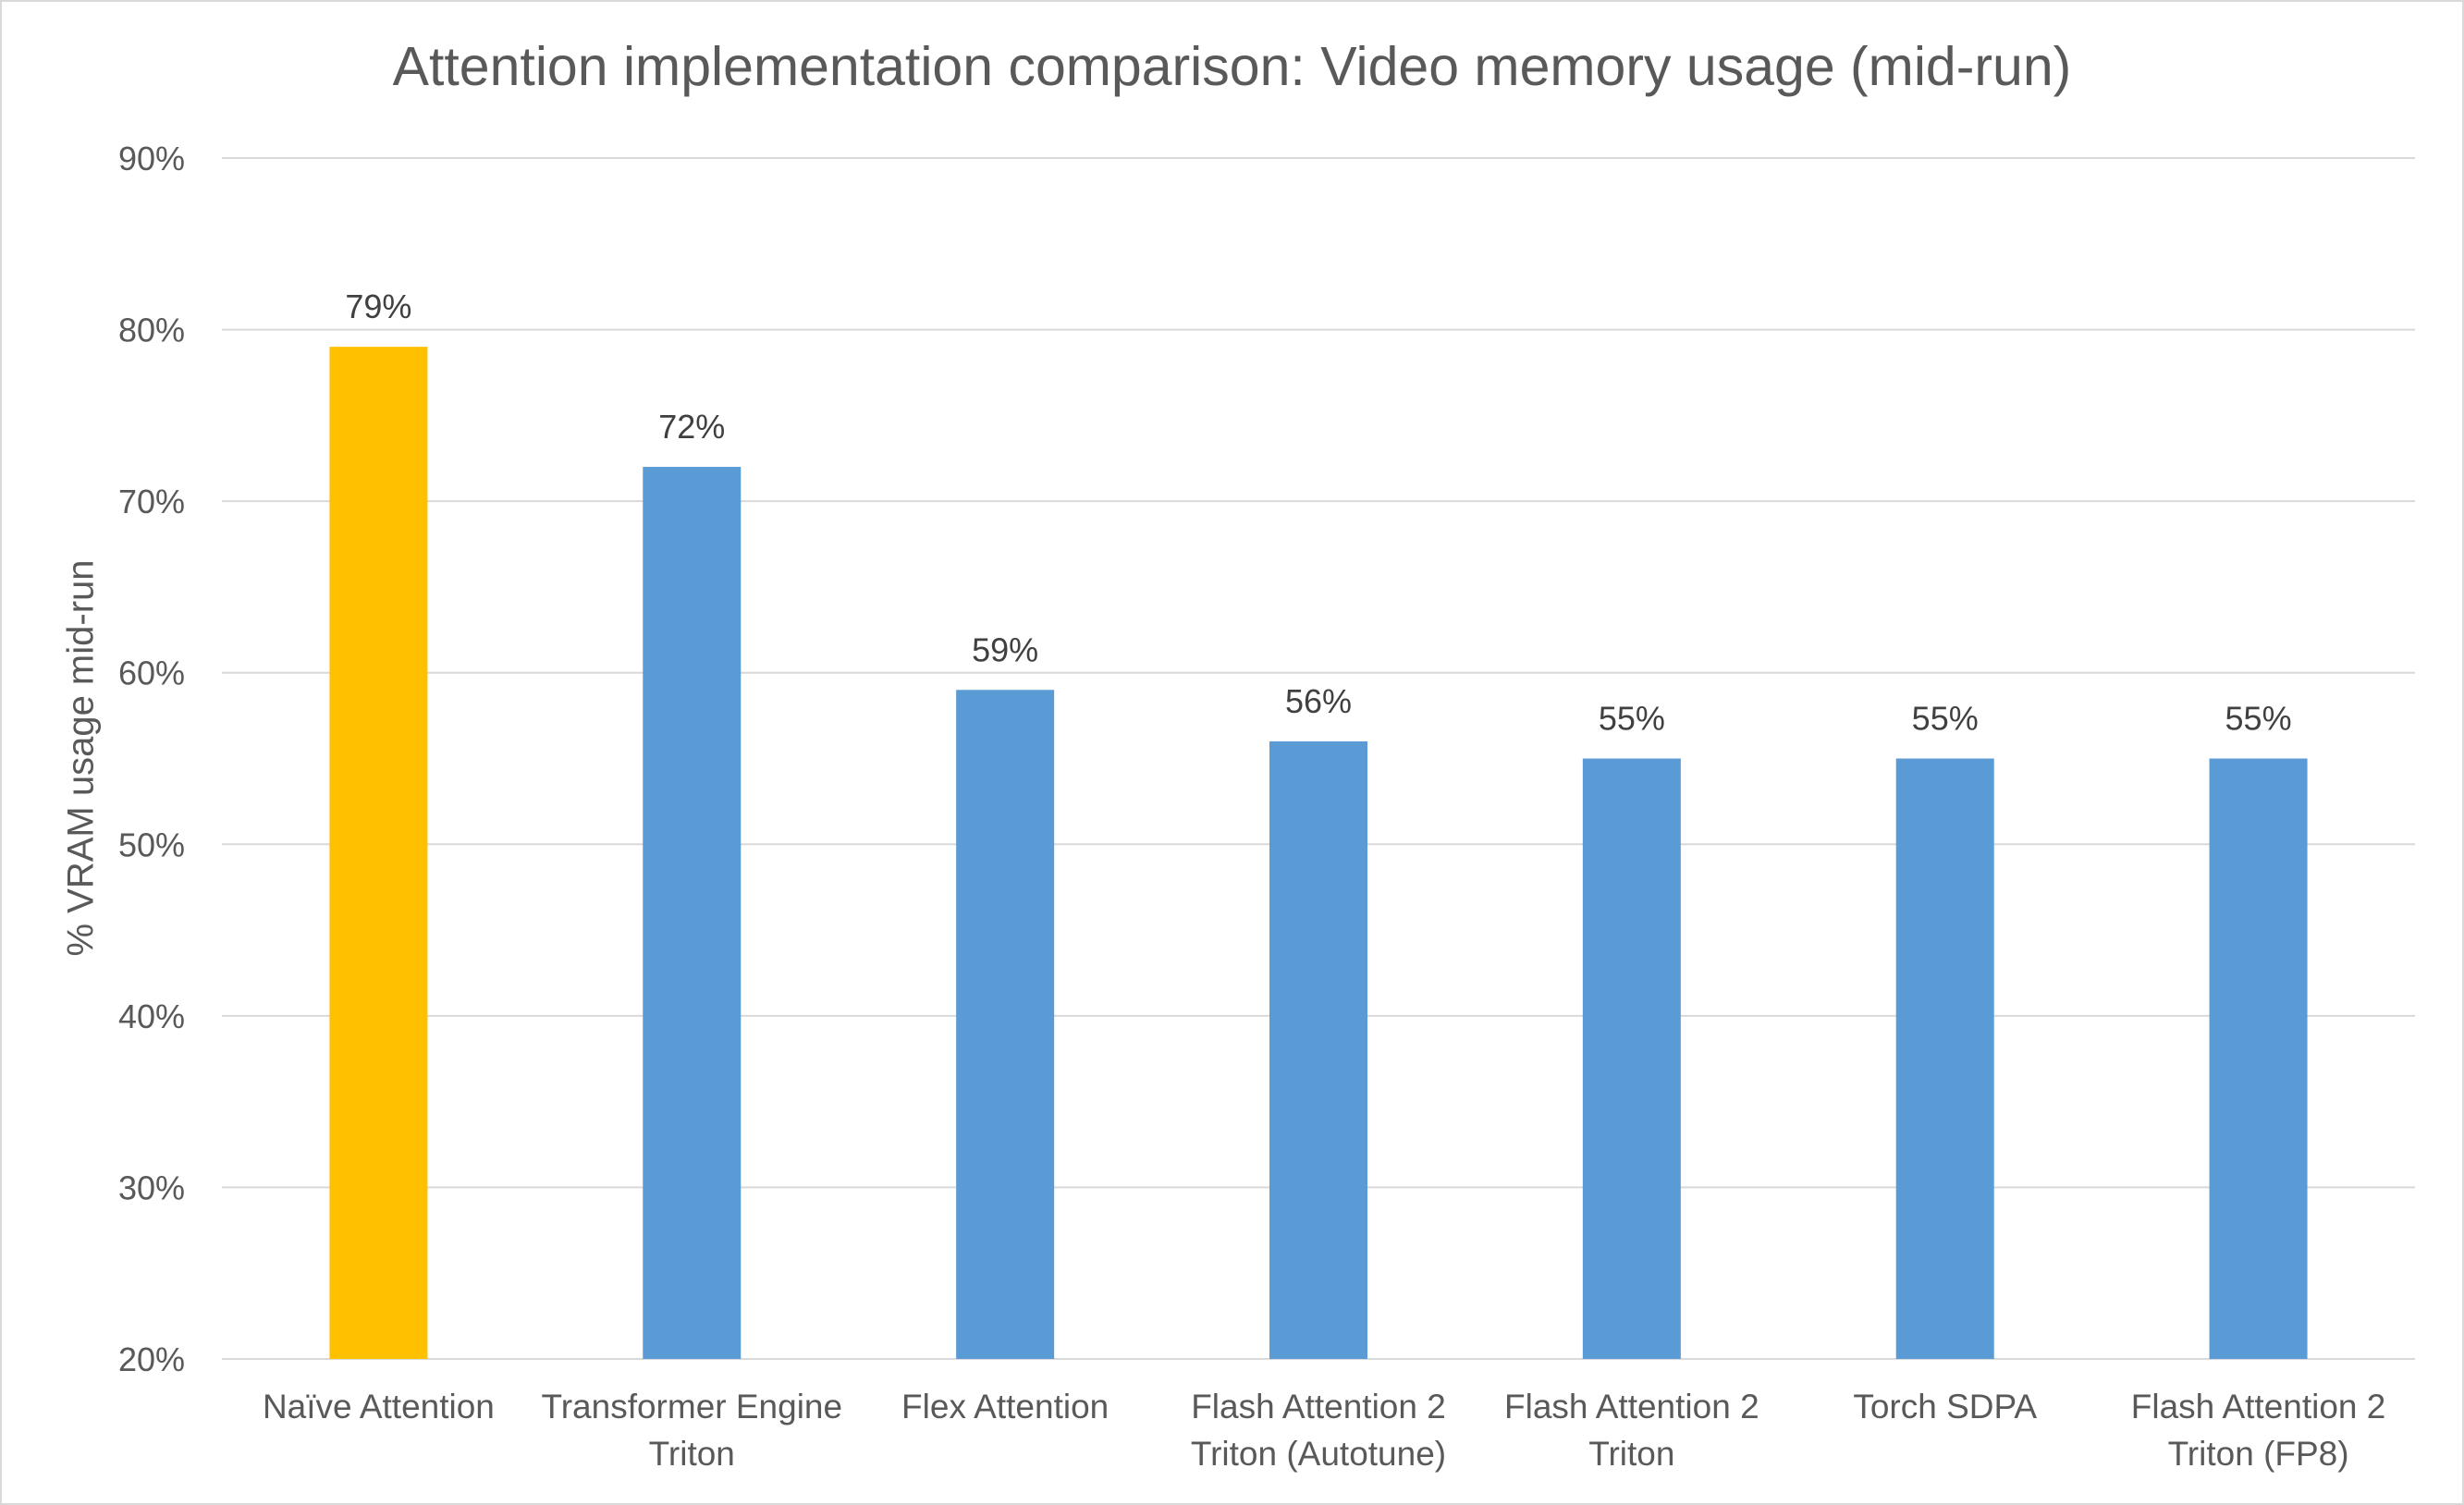 This screenshot has width=2464, height=1505. What do you see at coordinates (1318, 701) in the screenshot?
I see `data-label: 56%` at bounding box center [1318, 701].